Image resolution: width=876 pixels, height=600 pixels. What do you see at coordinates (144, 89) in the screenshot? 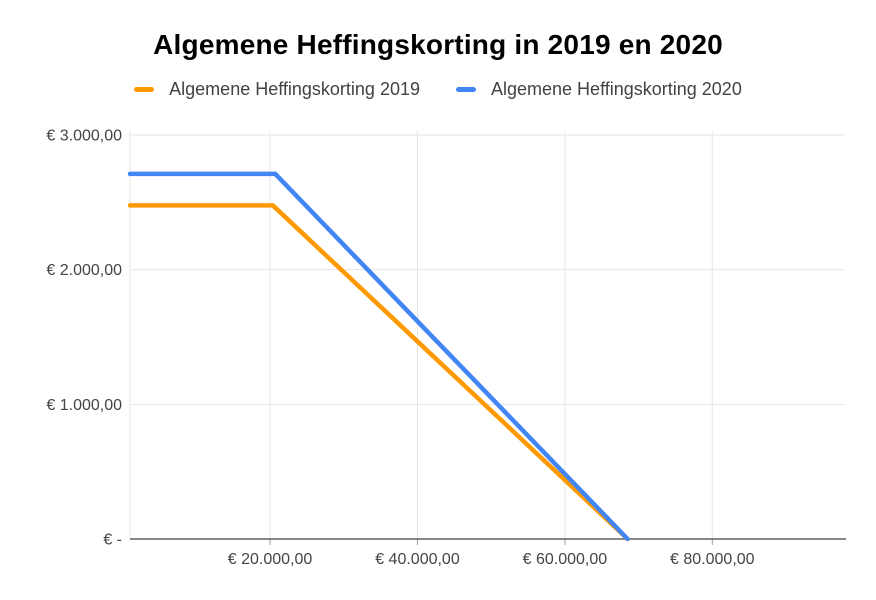
I see `legend-swatch-2019` at bounding box center [144, 89].